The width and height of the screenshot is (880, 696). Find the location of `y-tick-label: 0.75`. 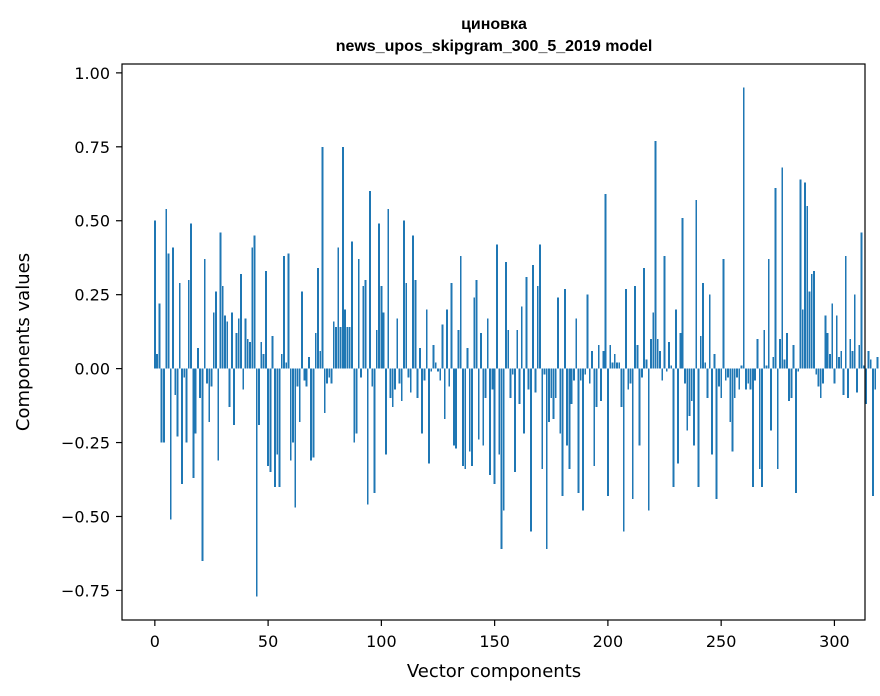

y-tick-label: 0.75 is located at coordinates (92, 147).